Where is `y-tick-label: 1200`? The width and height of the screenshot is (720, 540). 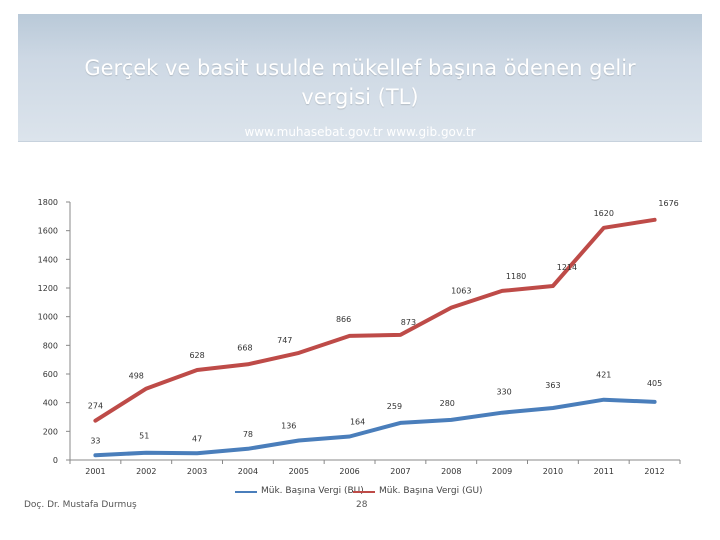 y-tick-label: 1200 is located at coordinates (48, 288).